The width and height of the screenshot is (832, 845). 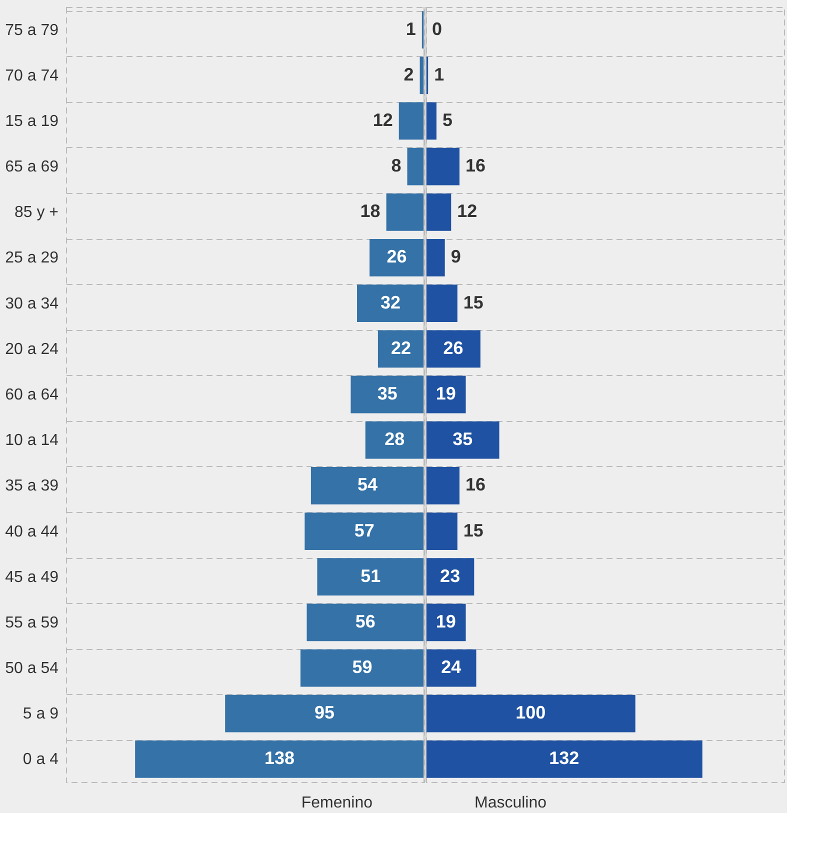 What do you see at coordinates (409, 74) in the screenshot?
I see `data-label: 2` at bounding box center [409, 74].